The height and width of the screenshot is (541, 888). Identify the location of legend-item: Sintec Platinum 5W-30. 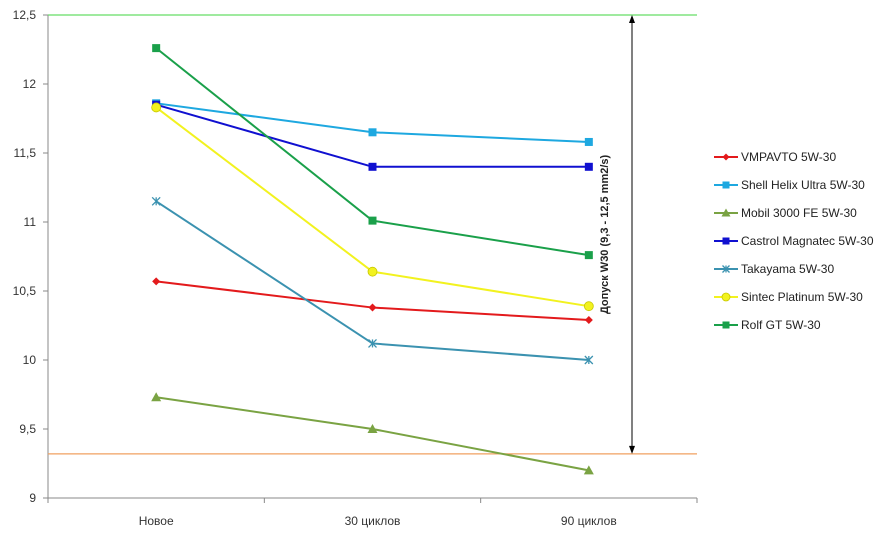
(788, 297).